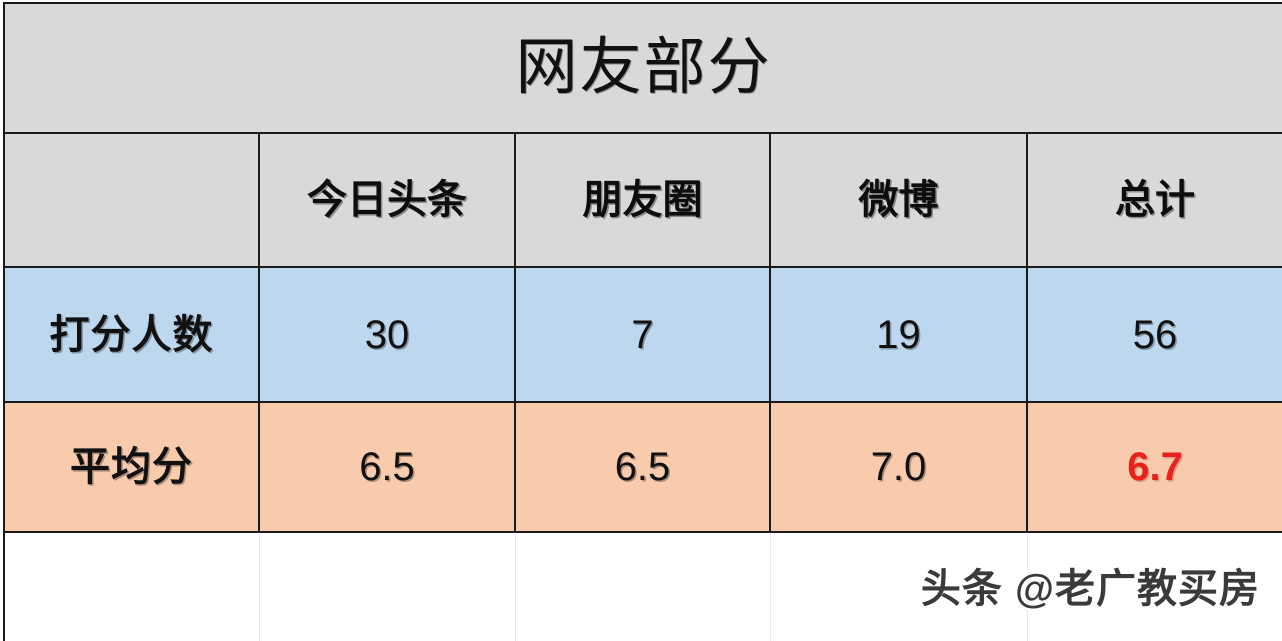  I want to click on cell-rater-count-weibo: 19, so click(898, 334).